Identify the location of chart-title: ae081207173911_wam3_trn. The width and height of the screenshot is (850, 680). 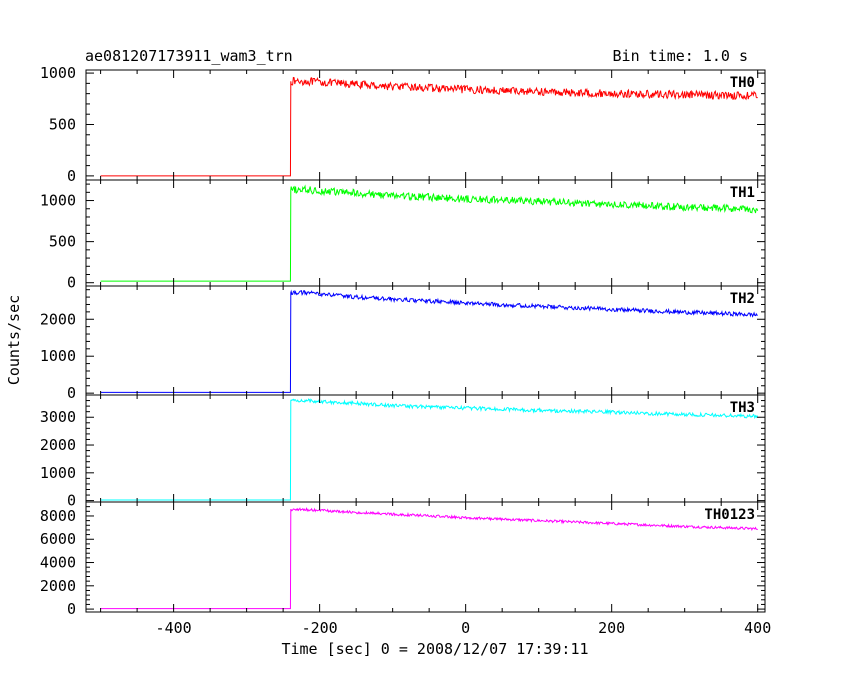
(189, 56).